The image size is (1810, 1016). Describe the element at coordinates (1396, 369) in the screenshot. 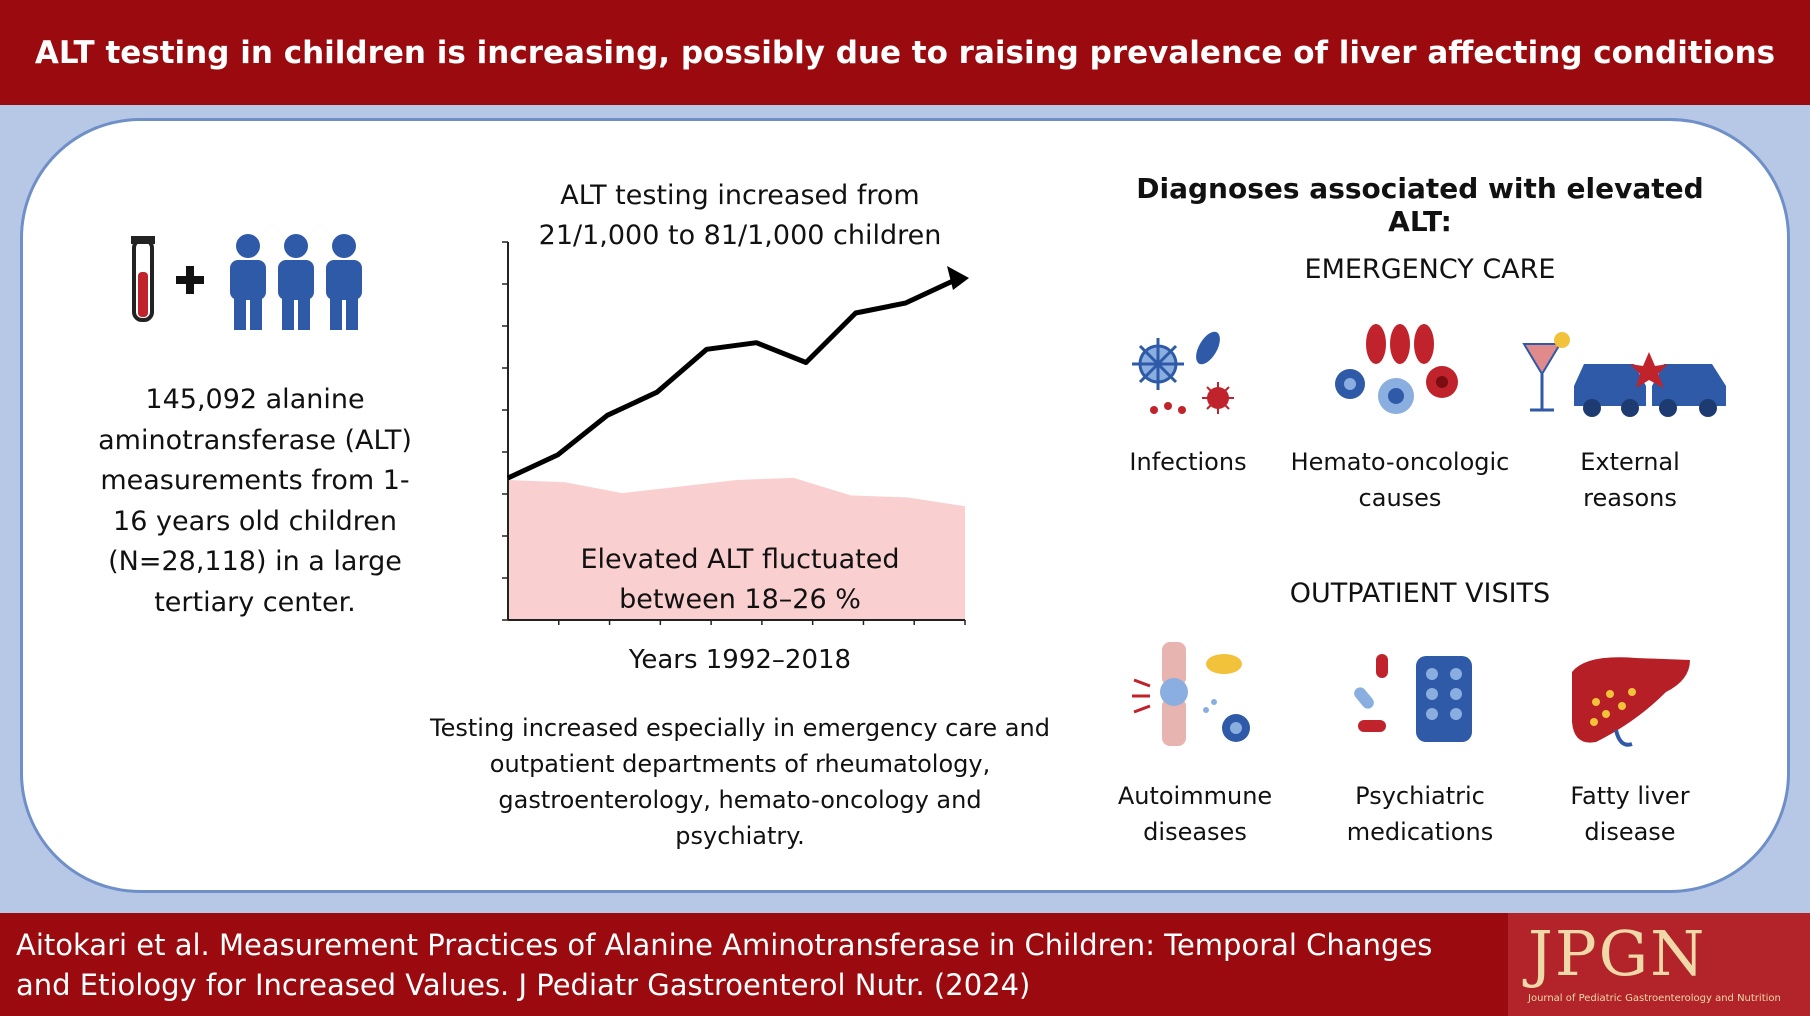

I see `blood-cells-icon` at that location.